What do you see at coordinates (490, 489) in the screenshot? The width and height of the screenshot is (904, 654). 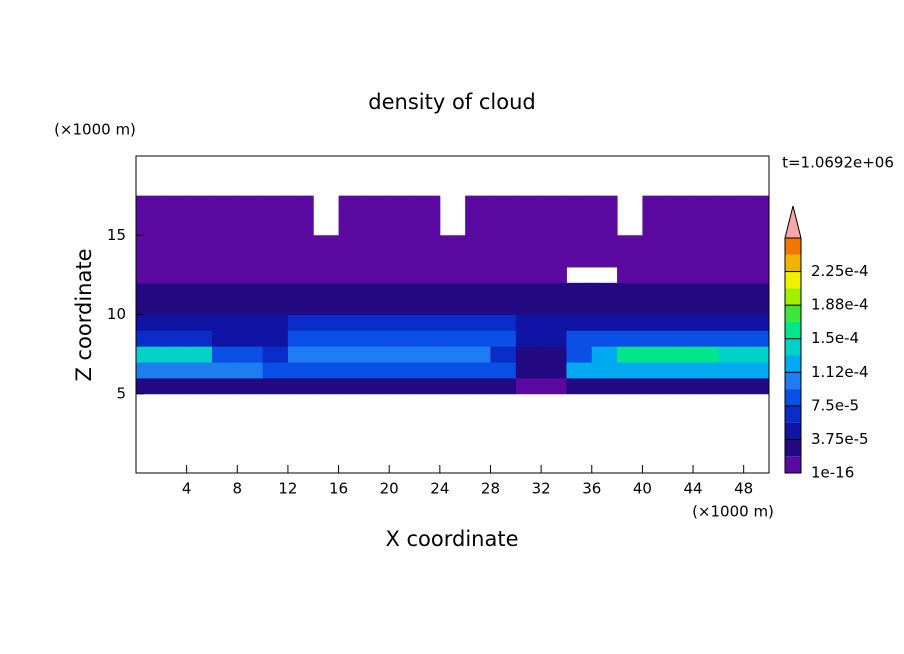 I see `x-tick-label: 28` at bounding box center [490, 489].